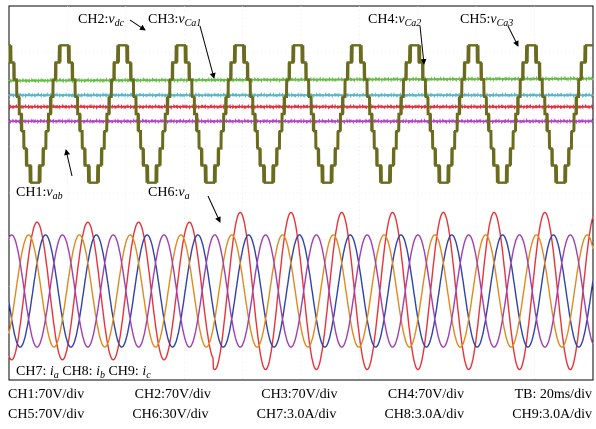 This screenshot has width=596, height=429. Describe the element at coordinates (301, 106) in the screenshot. I see `trace-ch3` at that location.